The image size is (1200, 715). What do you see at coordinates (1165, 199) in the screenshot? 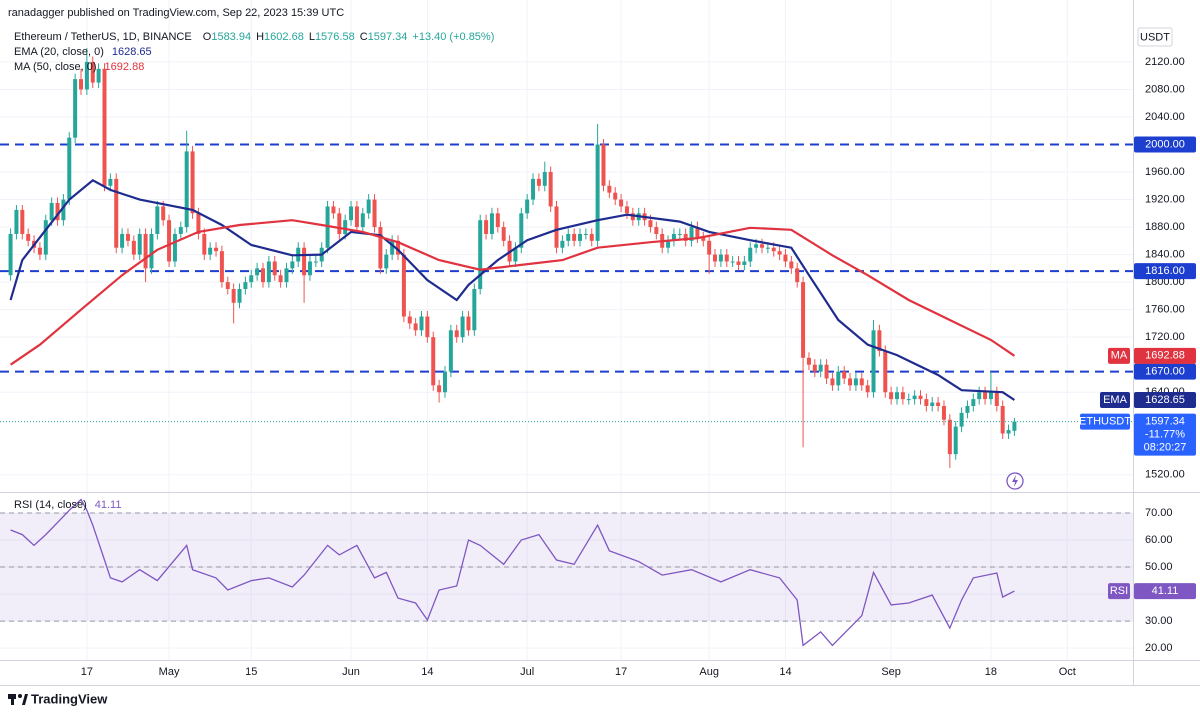
I see `y-tick-label: 1920.00` at bounding box center [1165, 199].